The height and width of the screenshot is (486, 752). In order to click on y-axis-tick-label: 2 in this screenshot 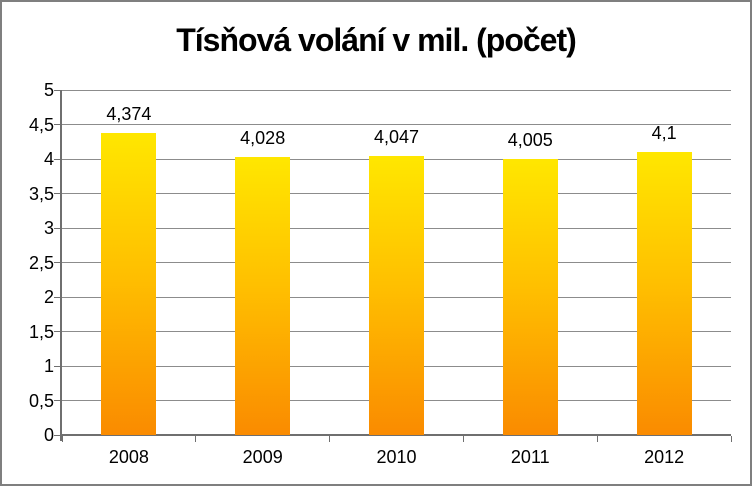, I will do `click(48, 297)`.